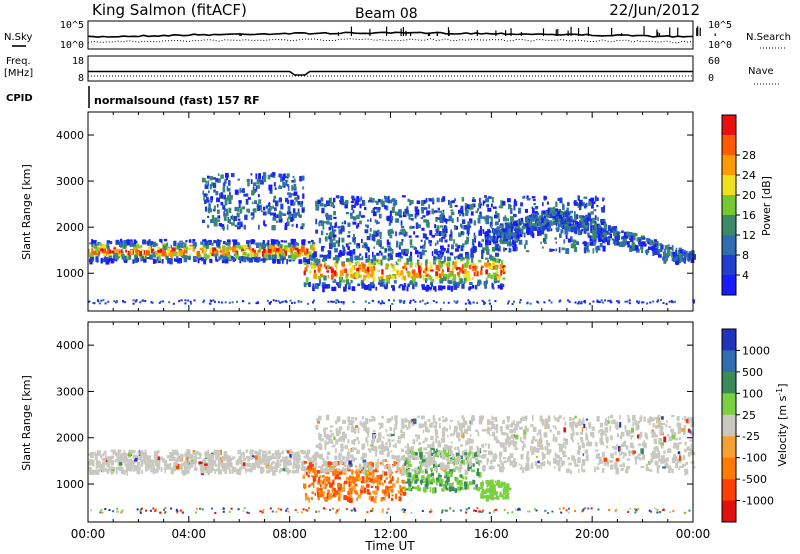 This screenshot has height=554, width=800. I want to click on noise-left-tick-bottom: 10^0, so click(72, 45).